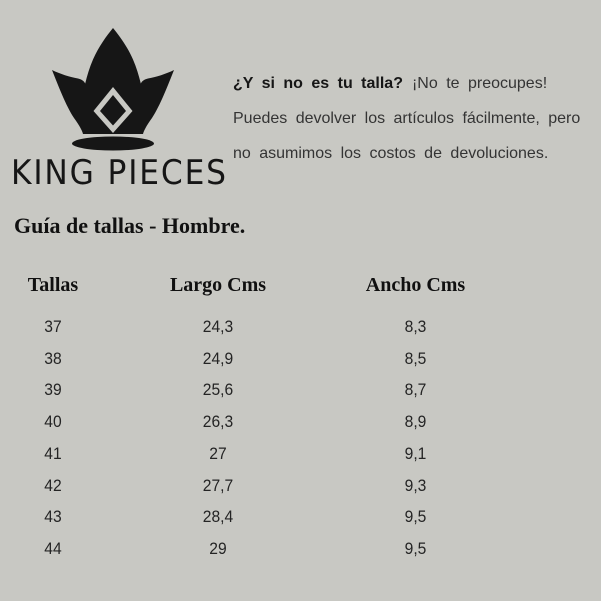 This screenshot has width=601, height=601. Describe the element at coordinates (250, 327) in the screenshot. I see `table-row: 37 24,3 8,3` at that location.